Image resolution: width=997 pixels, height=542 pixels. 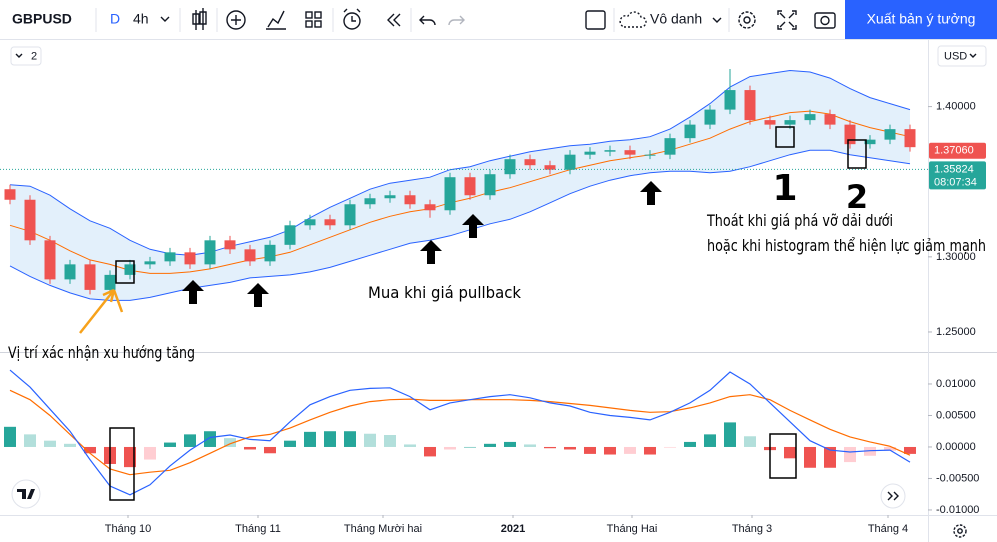 I want to click on y-tick-label: 0.01000, so click(x=956, y=384).